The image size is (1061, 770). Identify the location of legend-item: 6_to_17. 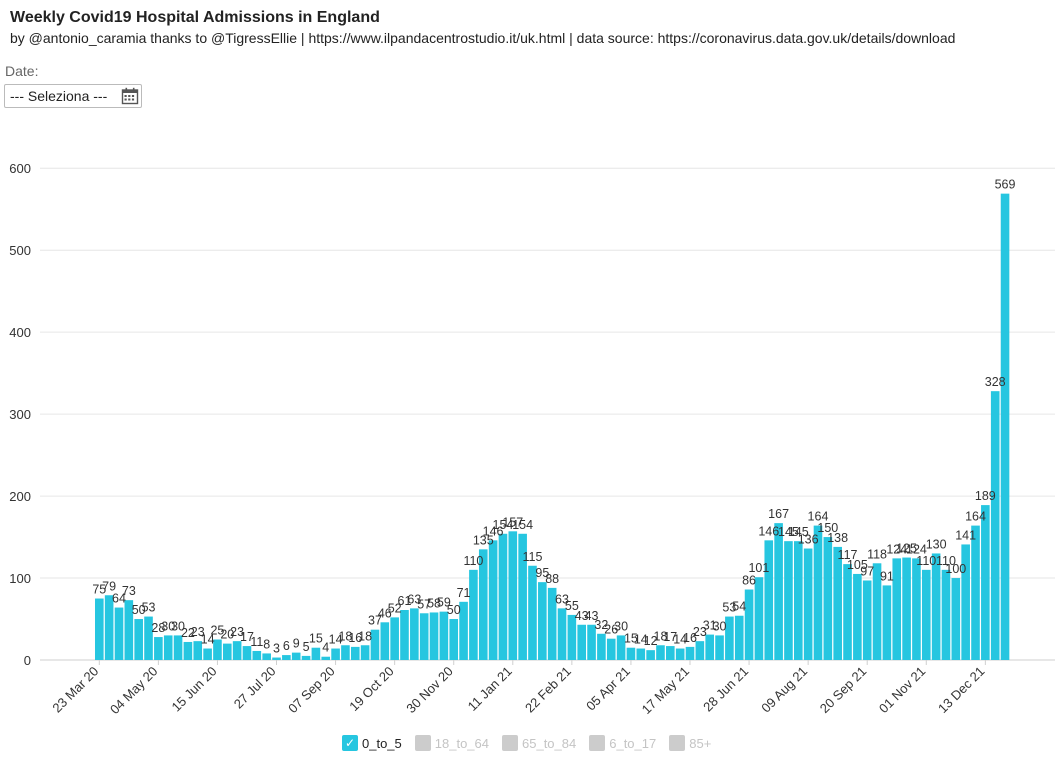
(622, 743).